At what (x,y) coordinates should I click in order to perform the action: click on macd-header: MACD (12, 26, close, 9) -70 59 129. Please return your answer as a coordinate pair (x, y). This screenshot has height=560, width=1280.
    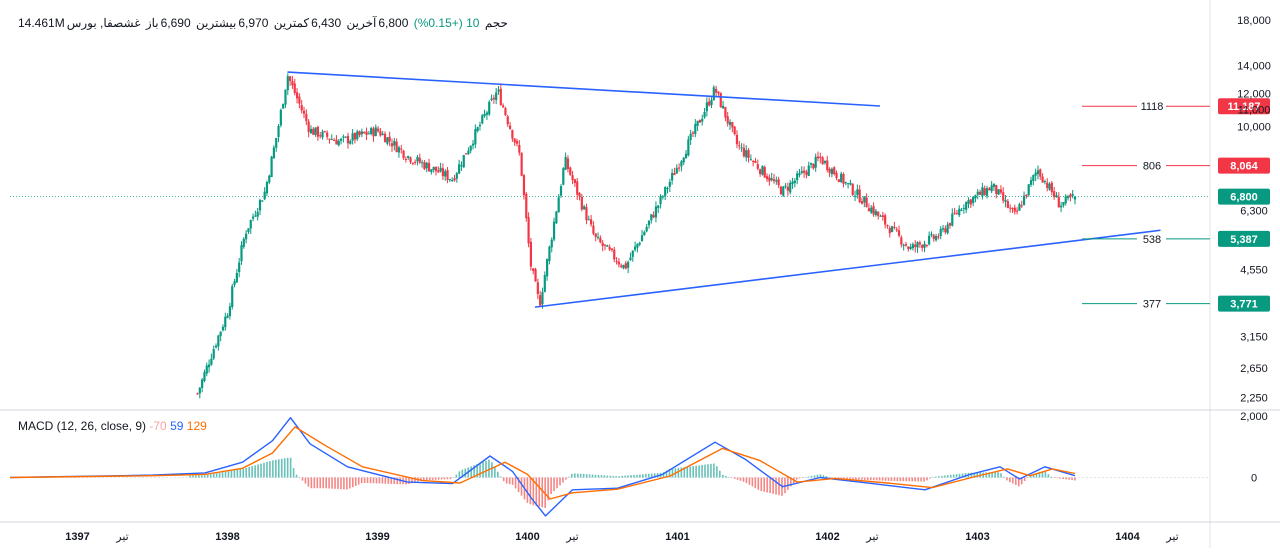
    Looking at the image, I should click on (112, 426).